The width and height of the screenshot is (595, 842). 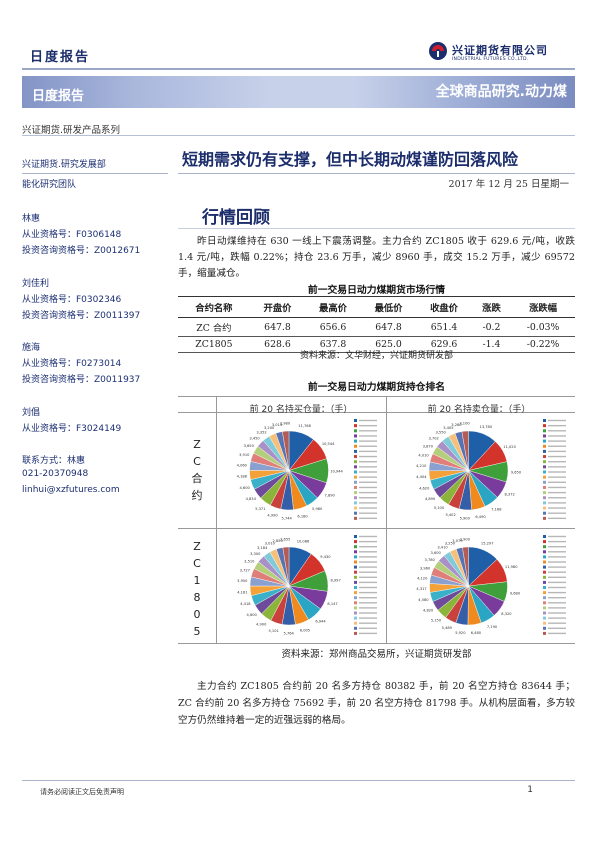 What do you see at coordinates (49, 185) in the screenshot?
I see `sidebar-team: 能化研究团队` at bounding box center [49, 185].